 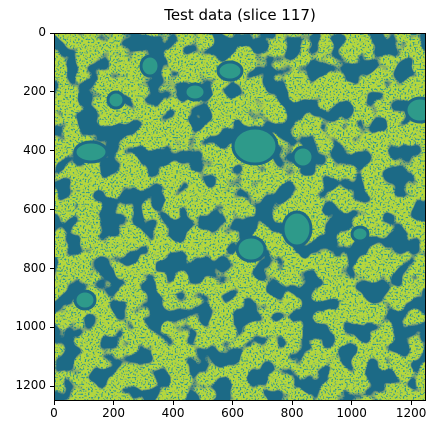 What do you see at coordinates (113, 413) in the screenshot?
I see `x-tick-label: 200` at bounding box center [113, 413].